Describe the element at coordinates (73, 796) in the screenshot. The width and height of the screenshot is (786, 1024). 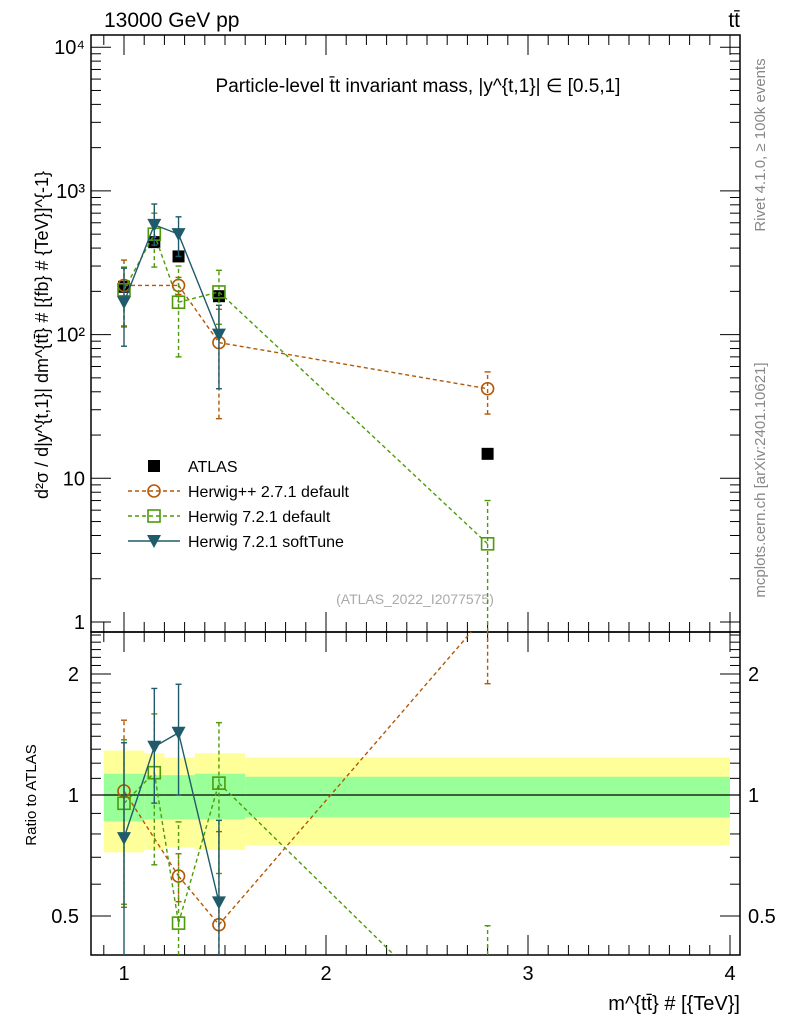
I see `ratio-y-tick-label-left: 1` at that location.